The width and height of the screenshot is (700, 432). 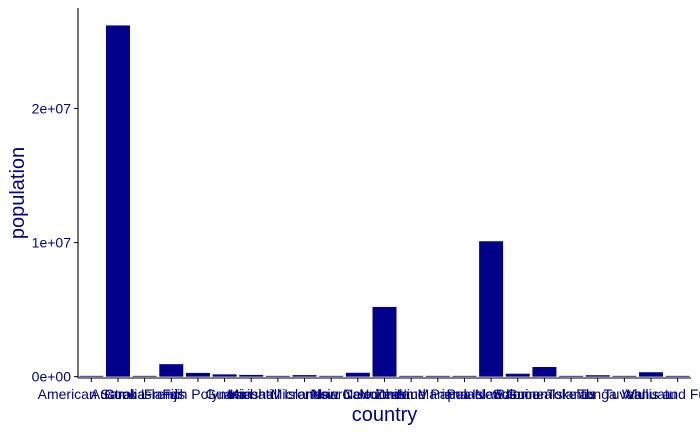 What do you see at coordinates (171, 394) in the screenshot?
I see `x-tick-label: Fiji` at bounding box center [171, 394].